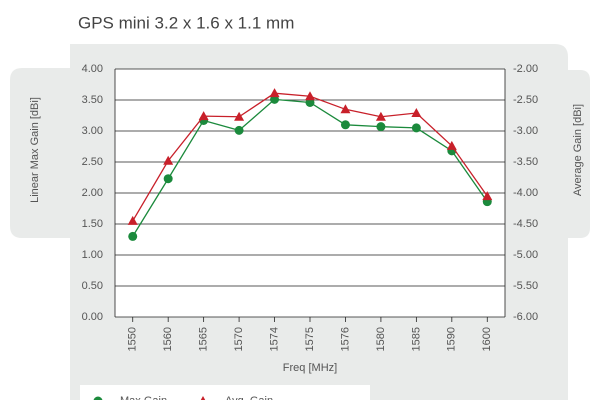 The width and height of the screenshot is (597, 400). I want to click on y-tick-label: 1.00, so click(92, 255).